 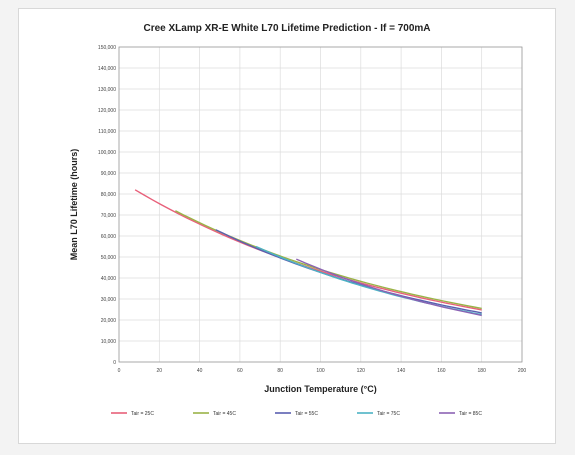 What do you see at coordinates (361, 371) in the screenshot?
I see `x-tick-label: 120` at bounding box center [361, 371].